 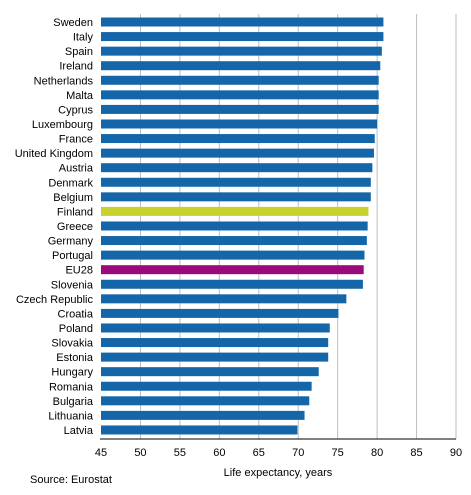 I want to click on bar-slovakia, so click(x=215, y=343).